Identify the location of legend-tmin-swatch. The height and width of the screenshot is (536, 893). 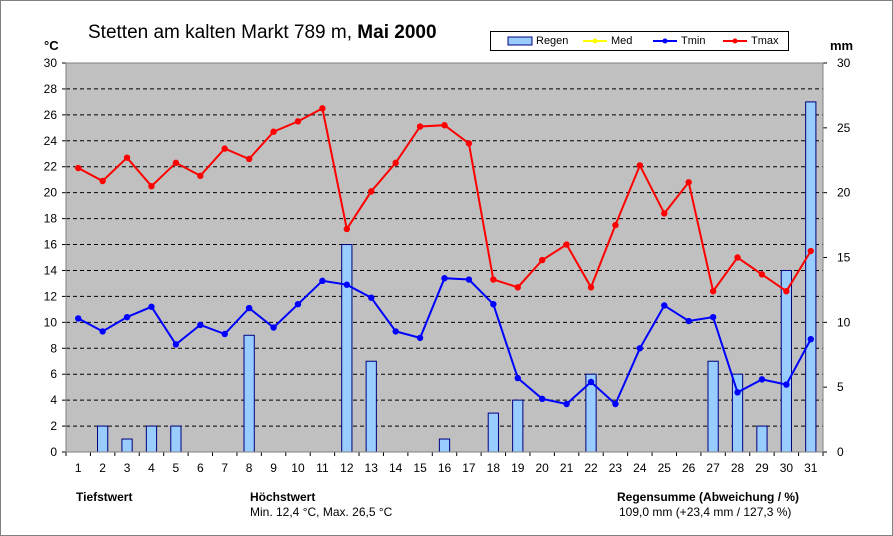
(665, 41).